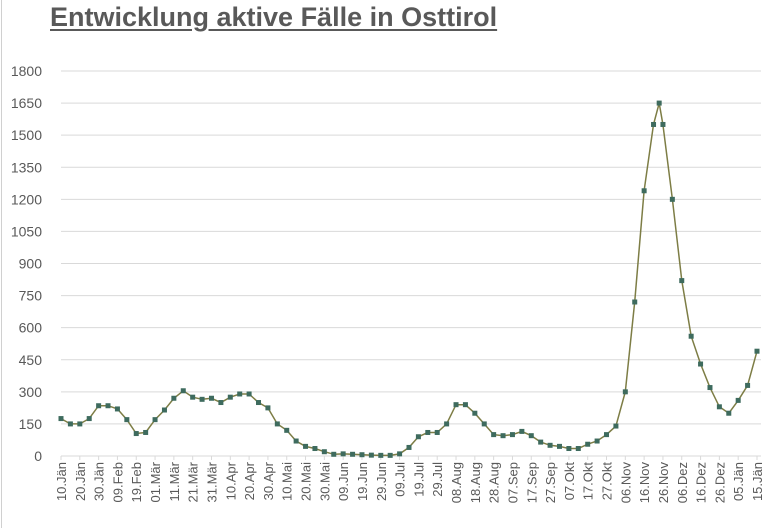 This screenshot has width=768, height=528. I want to click on x-tick-label: 31.Mär, so click(211, 481).